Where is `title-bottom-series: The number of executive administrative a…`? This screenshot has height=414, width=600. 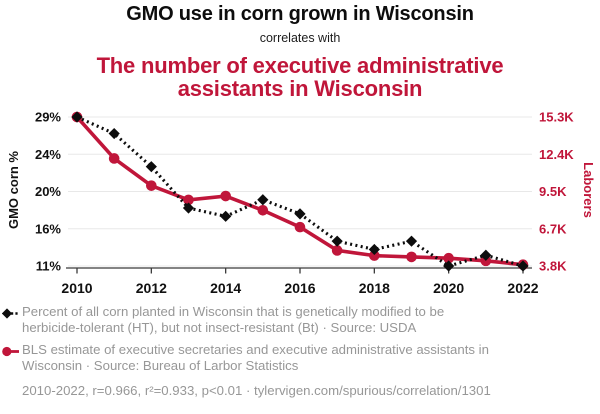 title-bottom-series: The number of executive administrative a… is located at coordinates (300, 77).